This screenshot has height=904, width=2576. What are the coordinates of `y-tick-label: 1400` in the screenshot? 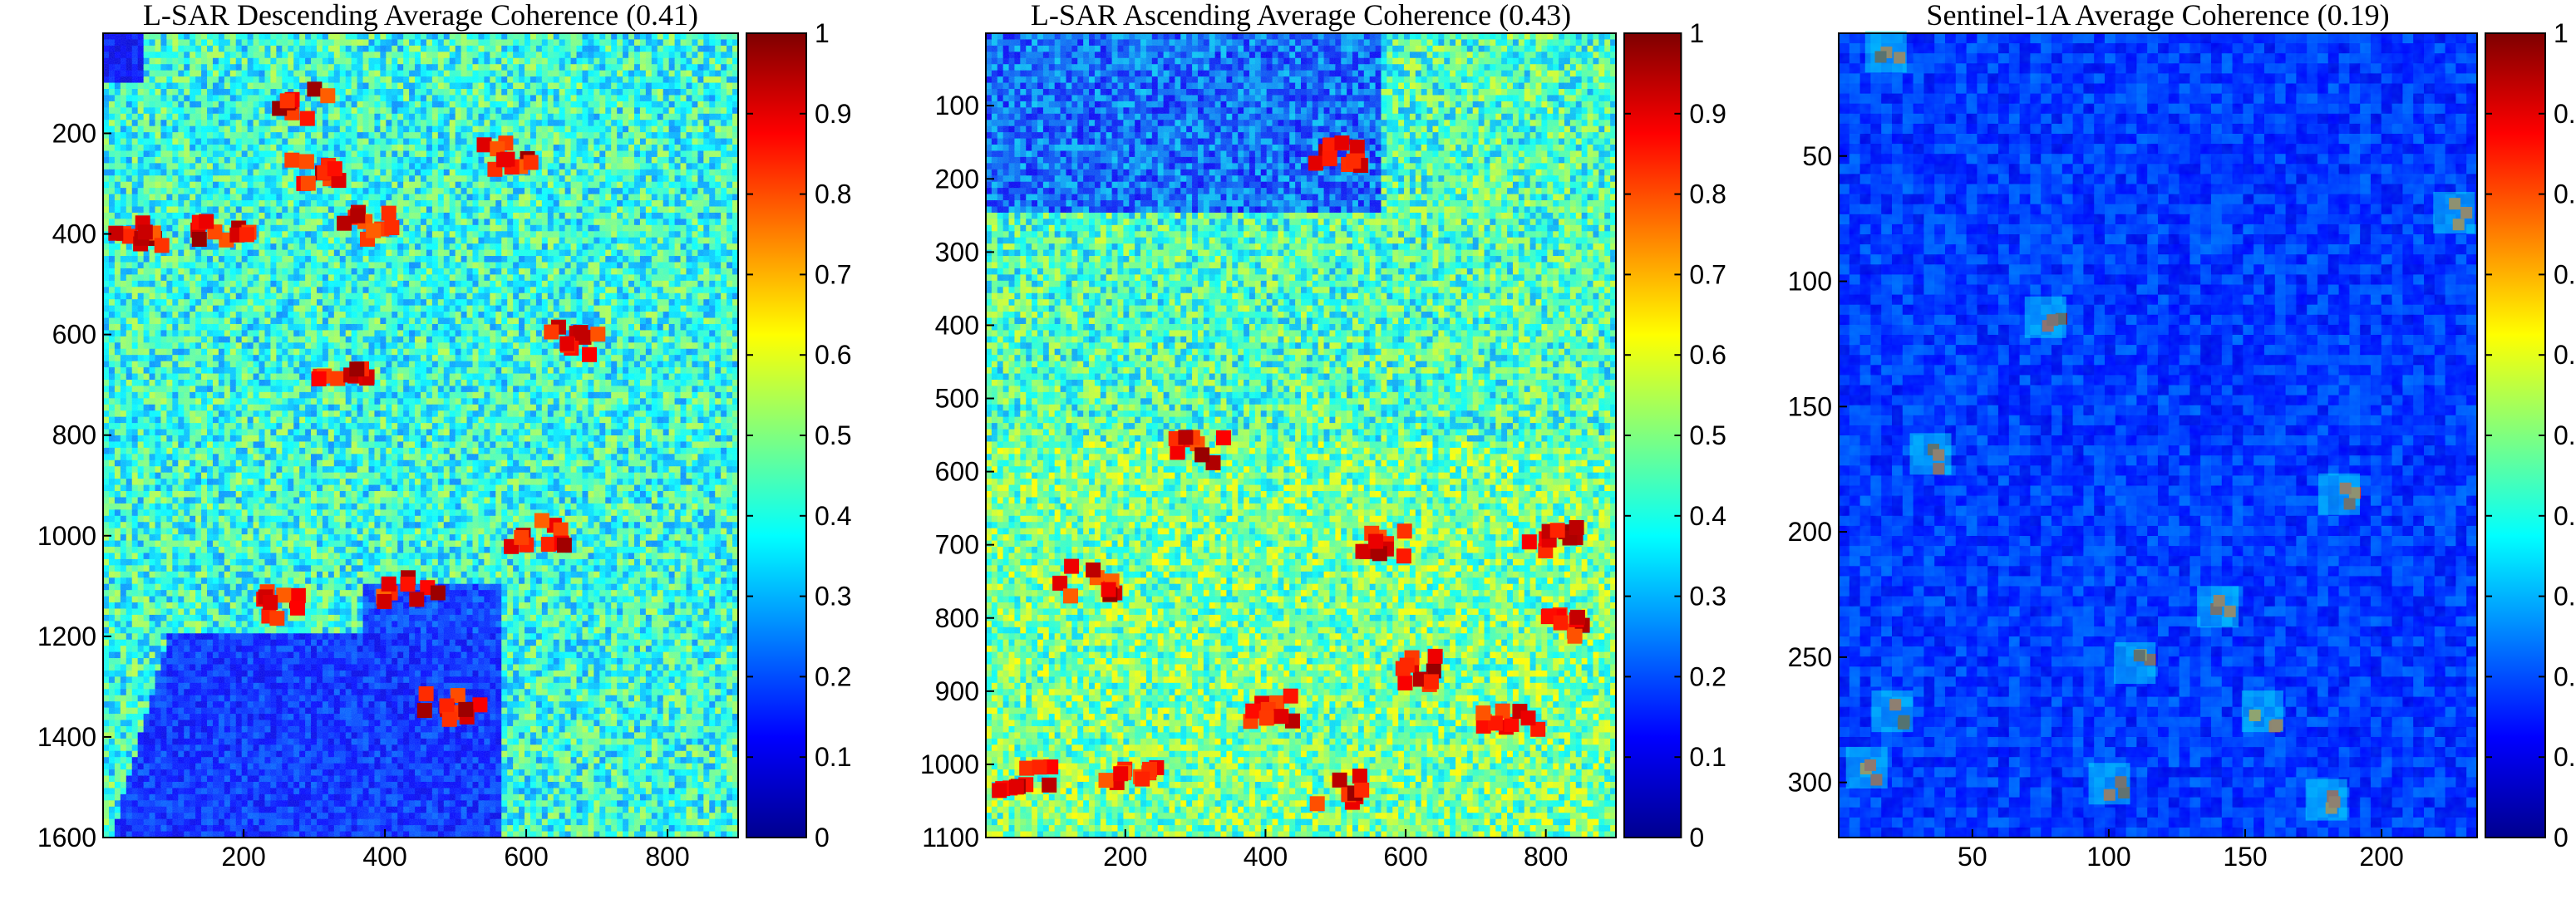 It's located at (66, 737).